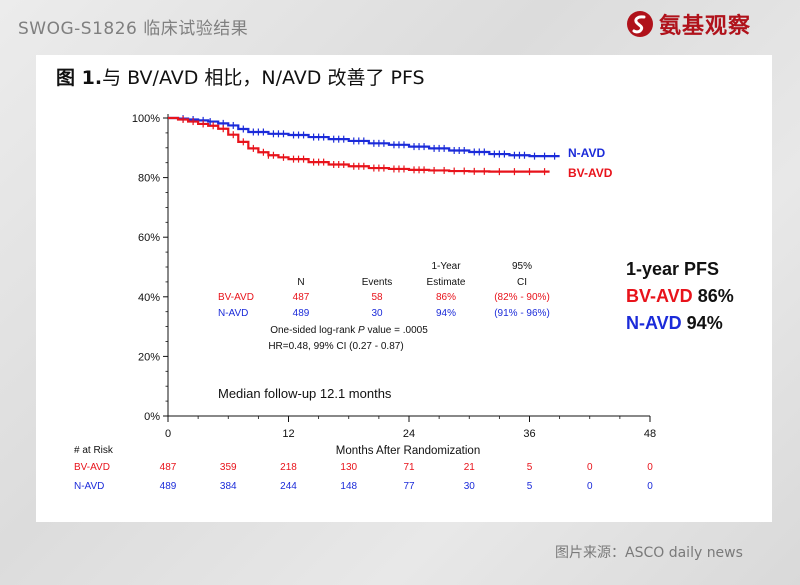  Describe the element at coordinates (705, 26) in the screenshot. I see `brand-logo-text: 氨基观察` at that location.